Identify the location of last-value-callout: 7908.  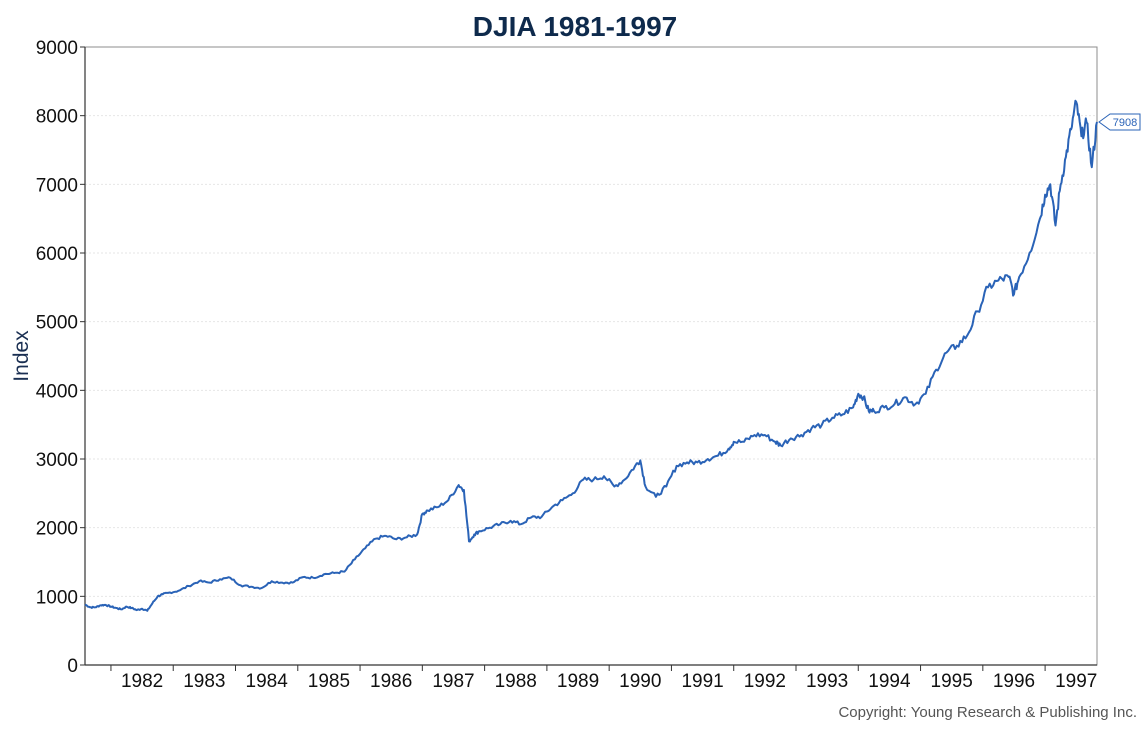
(1119, 122).